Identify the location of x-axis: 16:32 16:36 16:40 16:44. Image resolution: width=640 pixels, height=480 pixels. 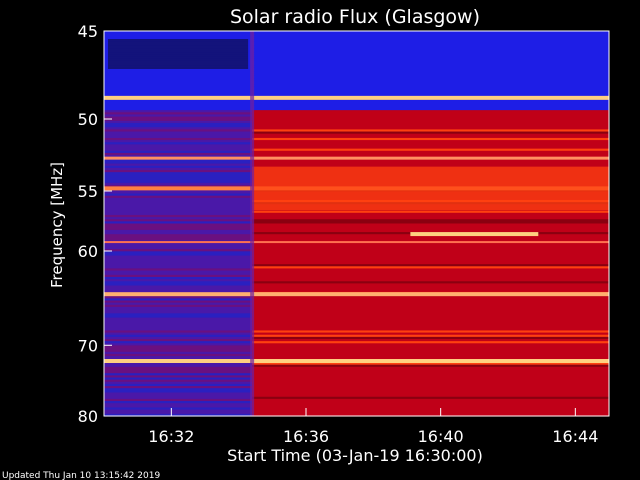
(373, 427).